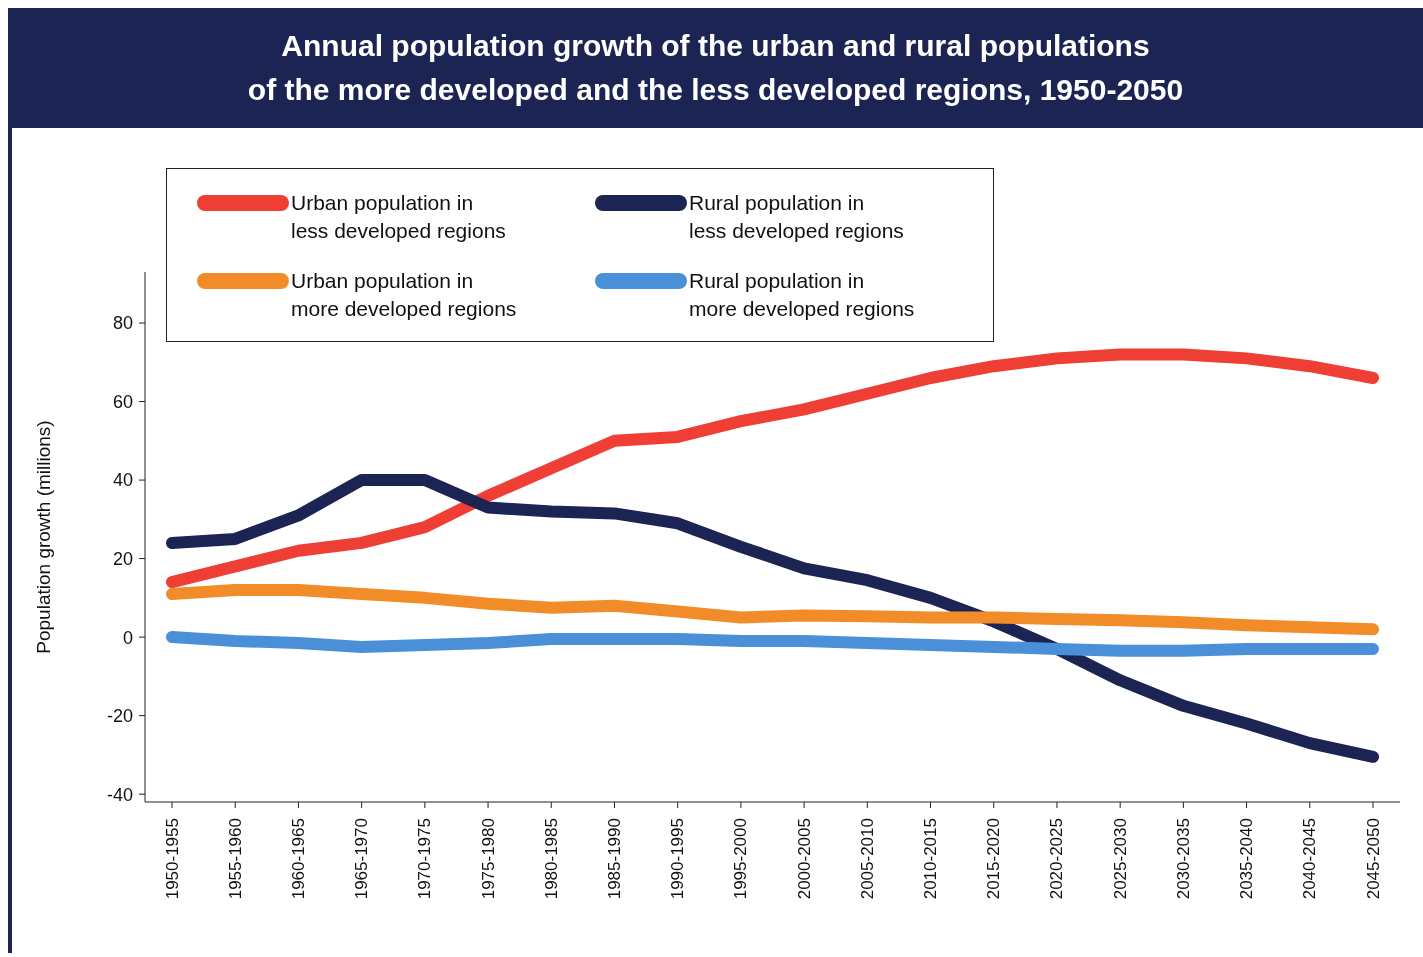  Describe the element at coordinates (802, 295) in the screenshot. I see `legend-label: Rural population in more developed regions` at that location.